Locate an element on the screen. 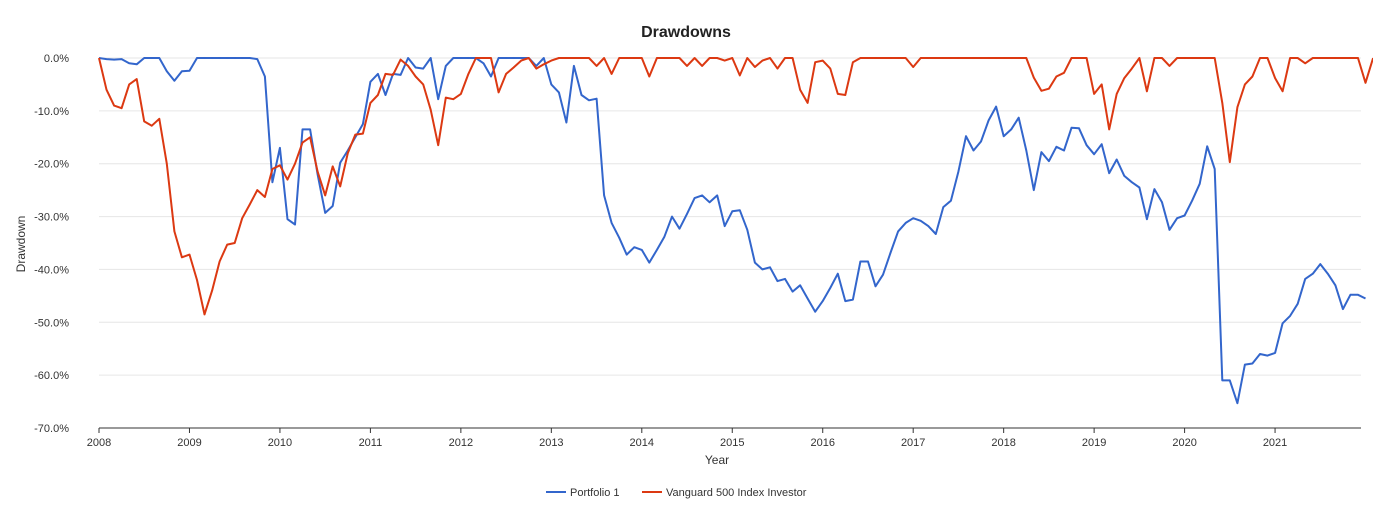 Image resolution: width=1373 pixels, height=505 pixels. y-axis-label: Drawdown is located at coordinates (21, 244).